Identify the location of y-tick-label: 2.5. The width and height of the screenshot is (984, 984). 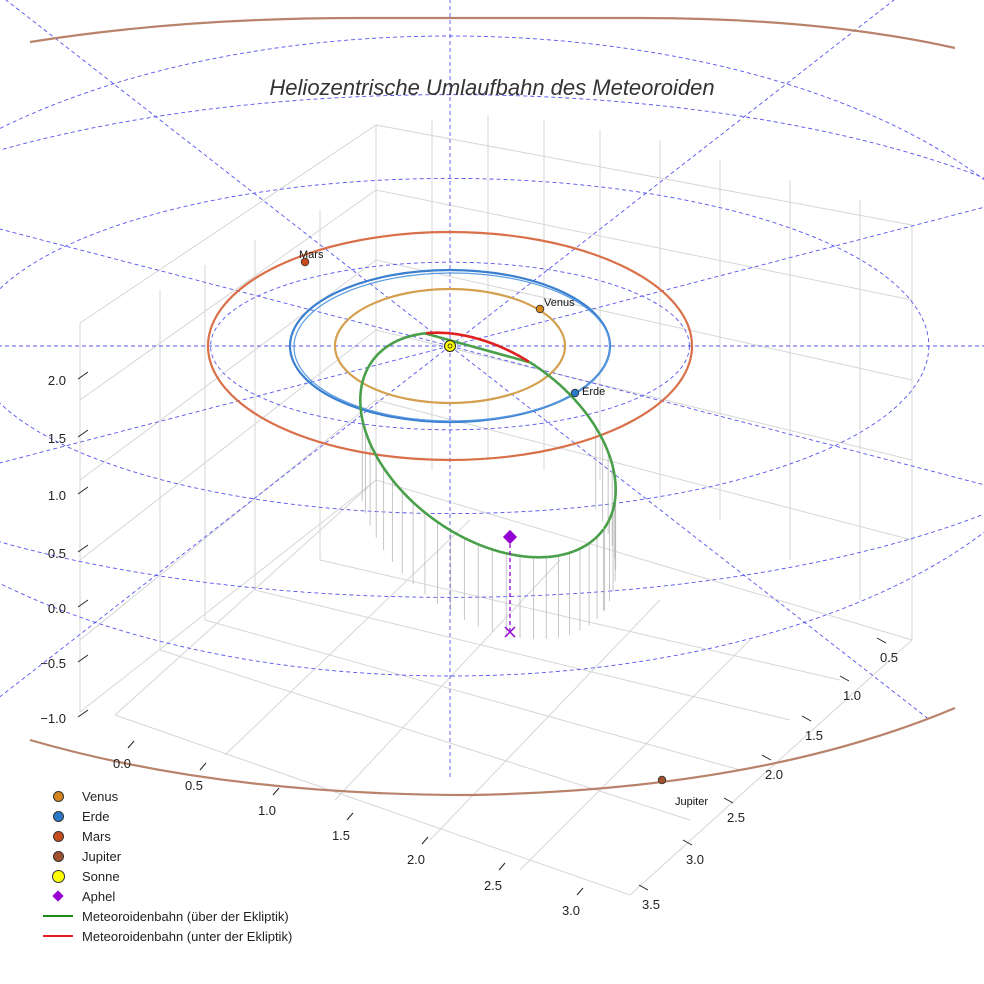
(736, 817).